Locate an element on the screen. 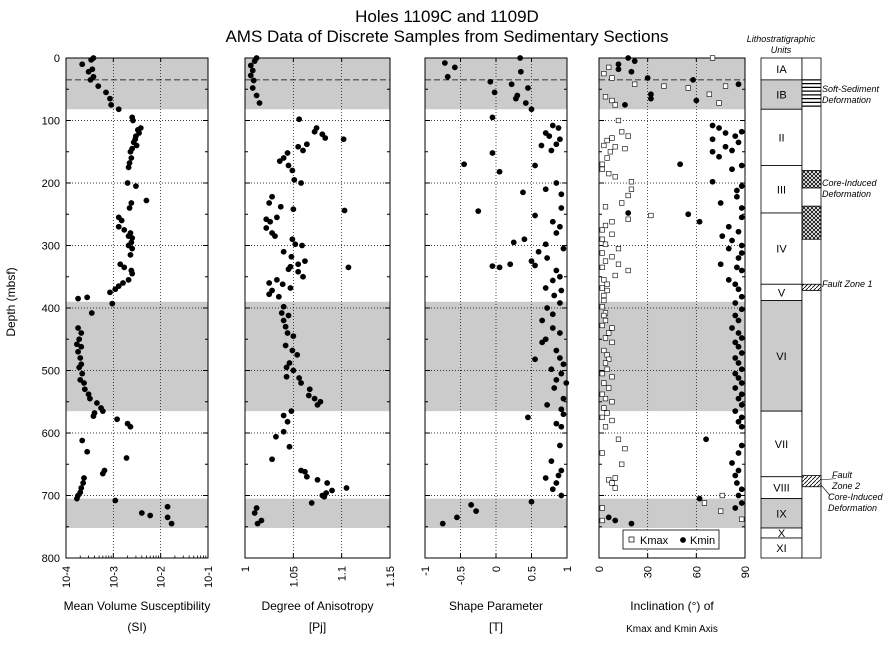 The width and height of the screenshot is (893, 657). x-axis-unit: (SI) is located at coordinates (136, 627).